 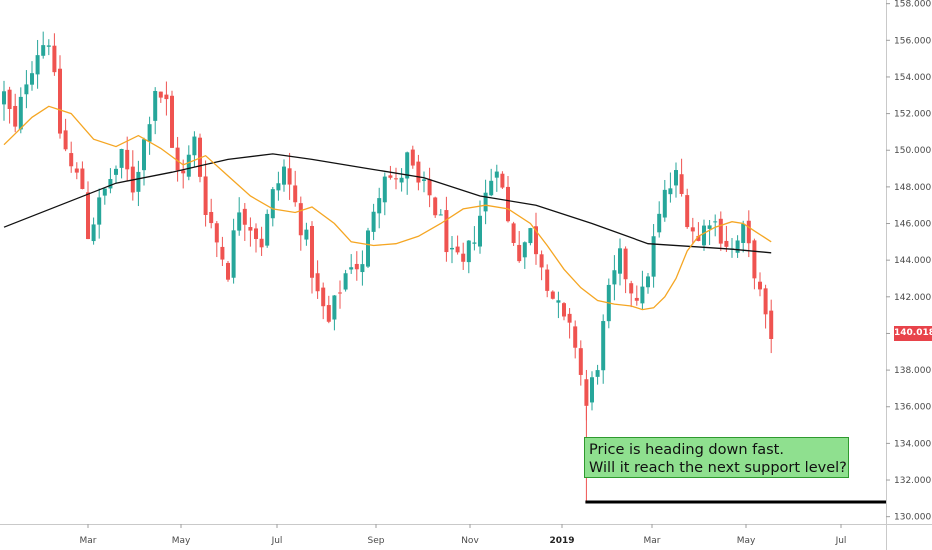 I want to click on y-tick-label: 138.000, so click(x=912, y=371).